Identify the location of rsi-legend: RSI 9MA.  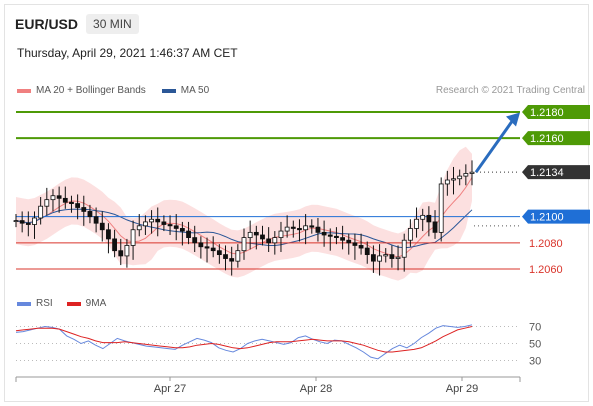
(68, 303).